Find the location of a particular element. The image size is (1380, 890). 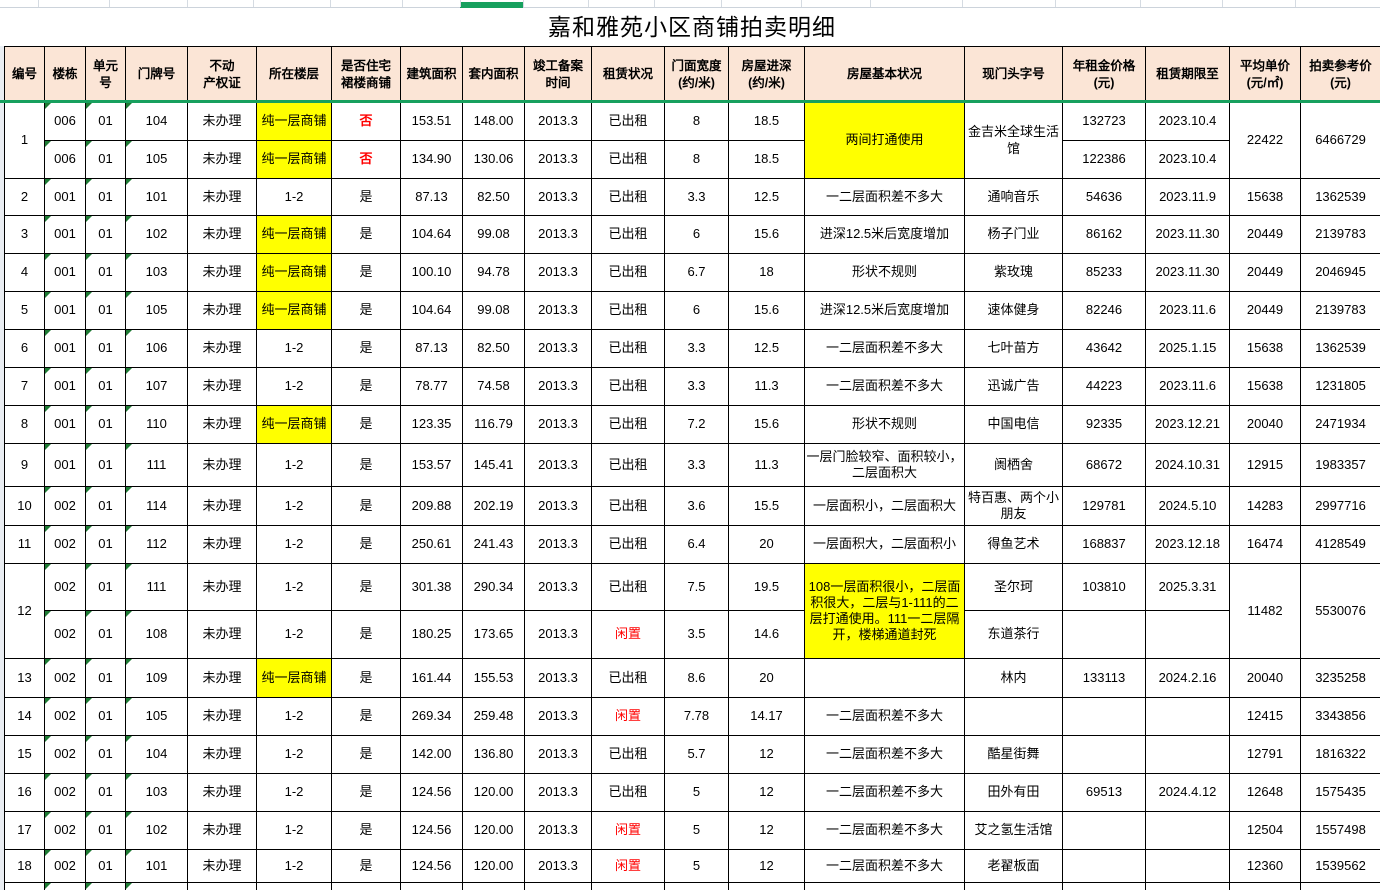

cell: 69513 is located at coordinates (1104, 792).